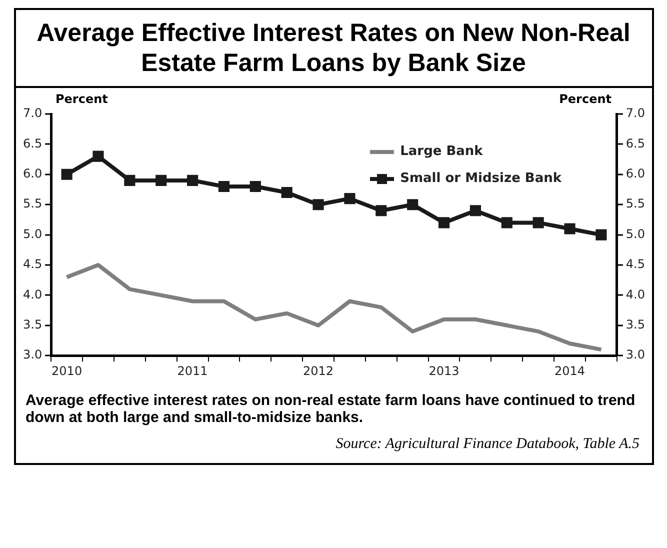 Image resolution: width=667 pixels, height=548 pixels. What do you see at coordinates (635, 173) in the screenshot?
I see `y2-tick-label: 6.0` at bounding box center [635, 173].